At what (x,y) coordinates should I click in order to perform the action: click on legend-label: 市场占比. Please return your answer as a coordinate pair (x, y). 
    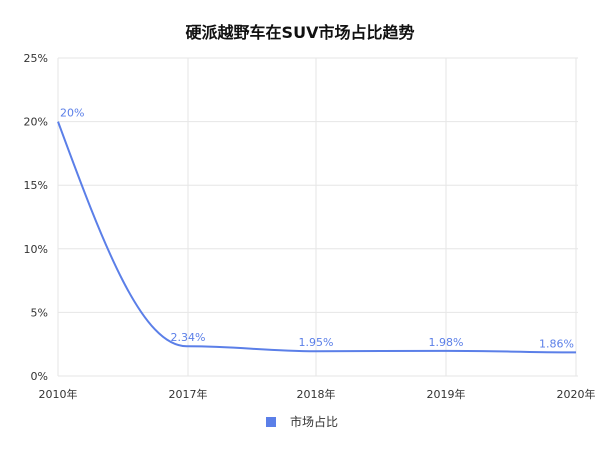
    Looking at the image, I should click on (314, 421).